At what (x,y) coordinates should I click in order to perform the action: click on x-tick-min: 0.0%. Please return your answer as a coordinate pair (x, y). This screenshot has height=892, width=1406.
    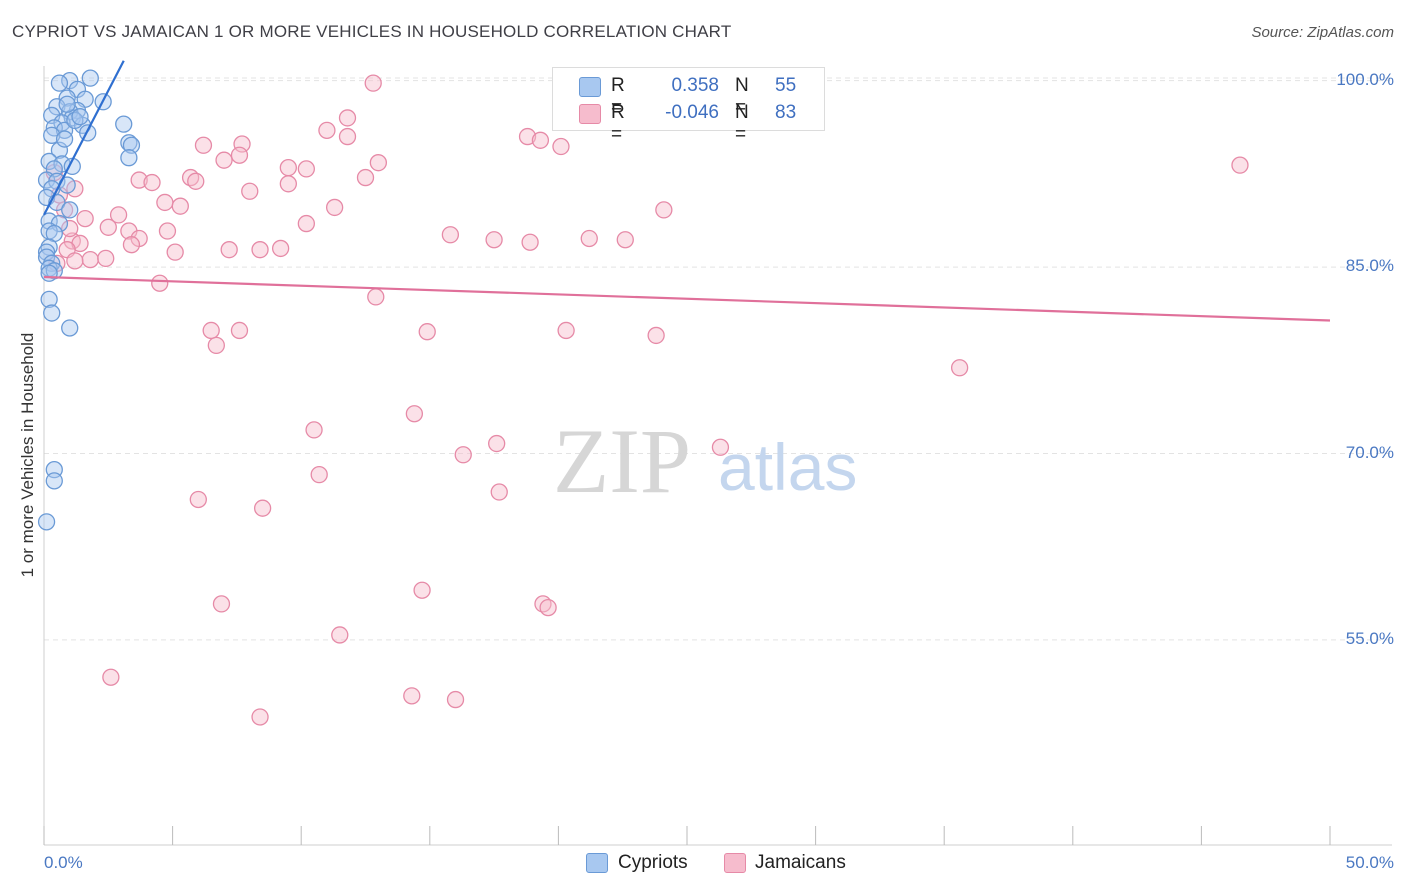
    Looking at the image, I should click on (63, 862).